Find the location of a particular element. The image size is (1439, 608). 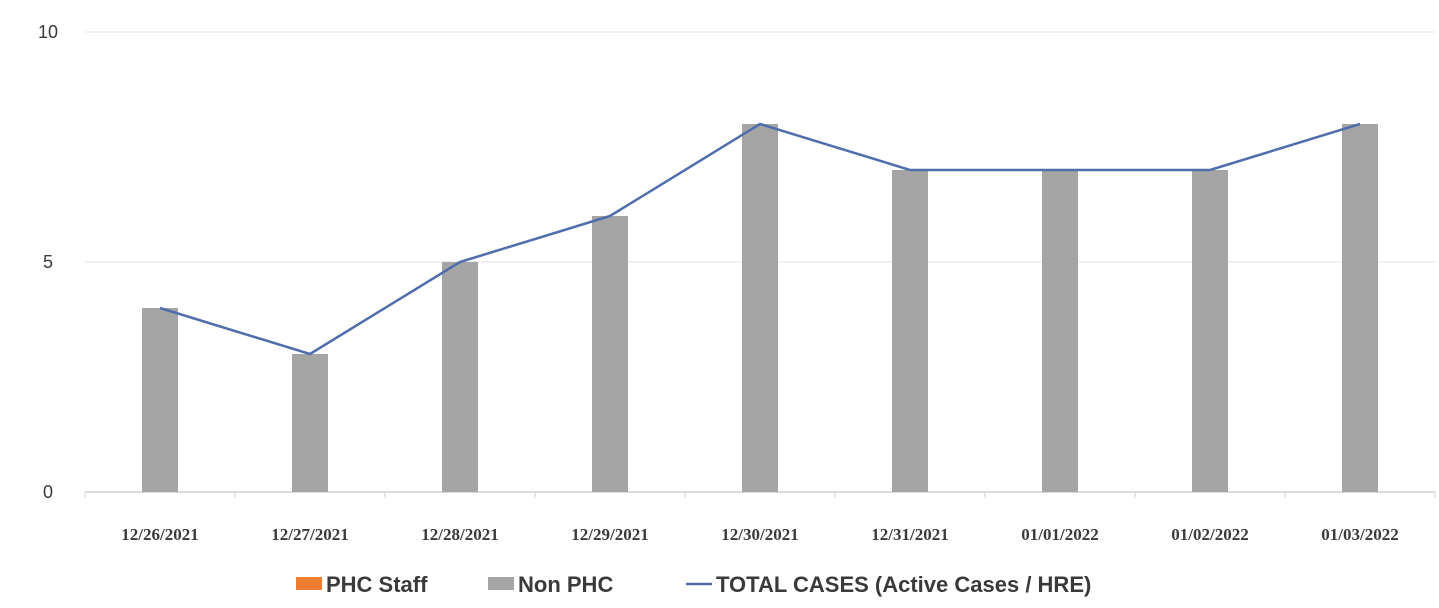

legend-swatch-phc-staff is located at coordinates (309, 583).